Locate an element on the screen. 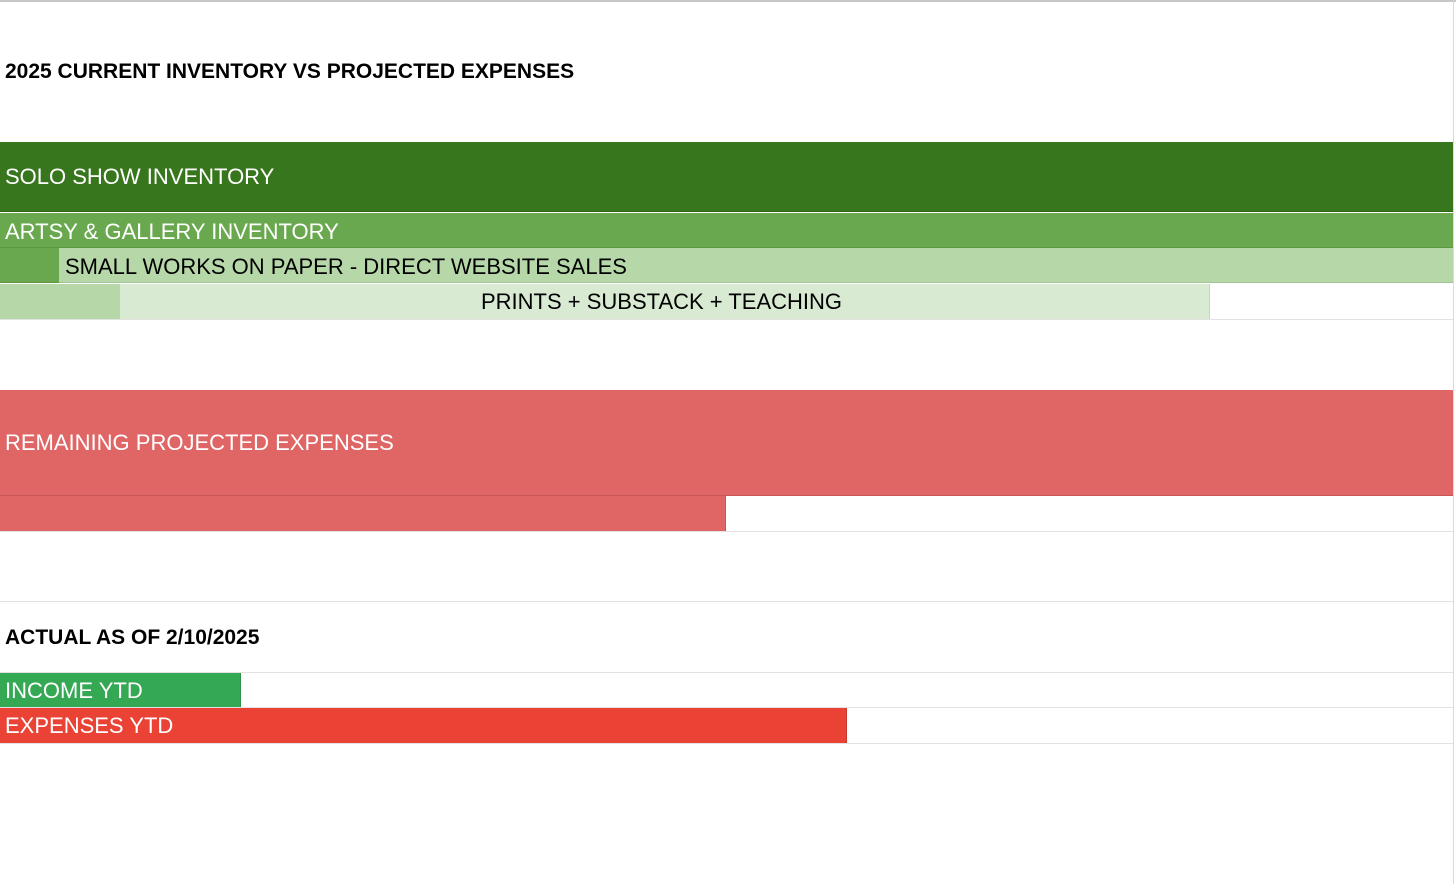  sheet-top-border is located at coordinates (728, 1).